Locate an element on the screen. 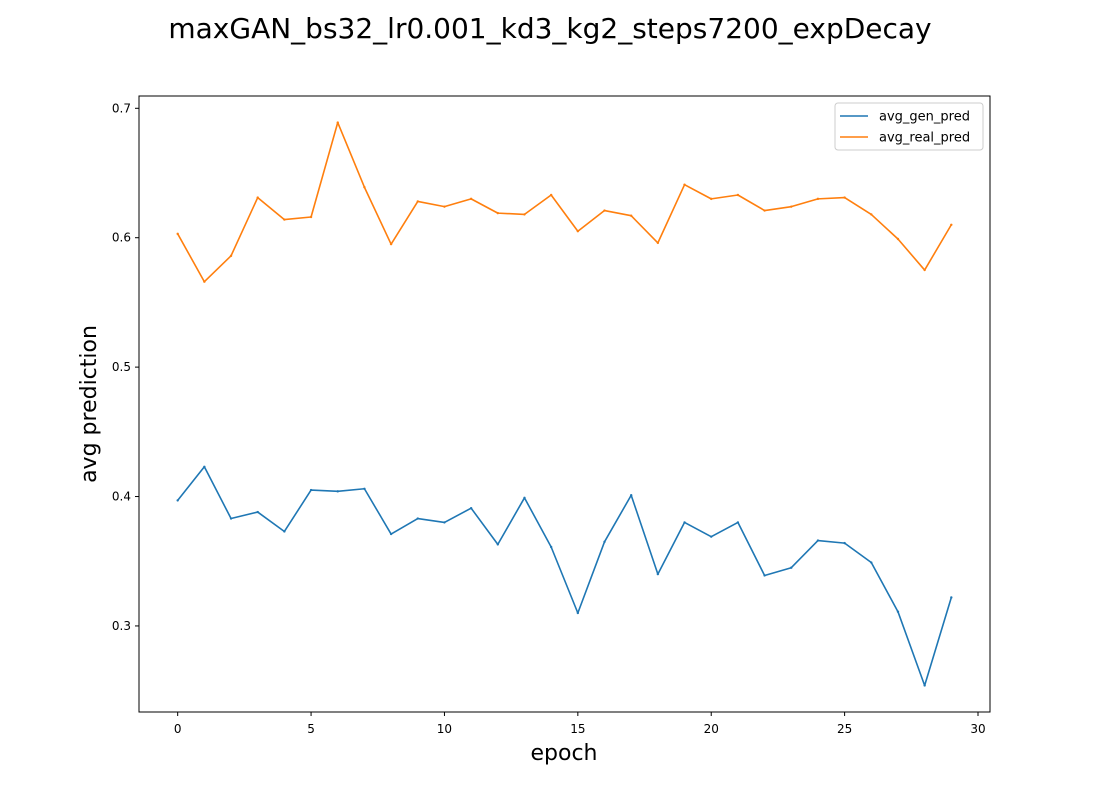 The width and height of the screenshot is (1100, 800). y-axis: 0.3 0.4 0.5 0.6 0.7 is located at coordinates (125, 367).